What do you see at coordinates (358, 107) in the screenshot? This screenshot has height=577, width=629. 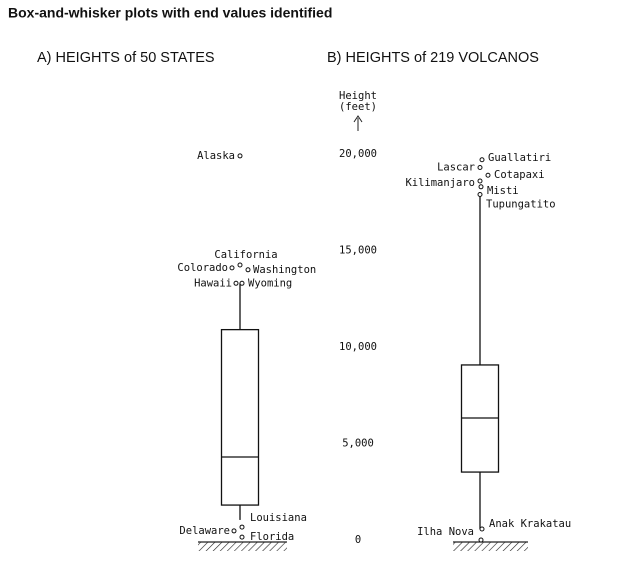 I see `y-axis-label: (feet)` at bounding box center [358, 107].